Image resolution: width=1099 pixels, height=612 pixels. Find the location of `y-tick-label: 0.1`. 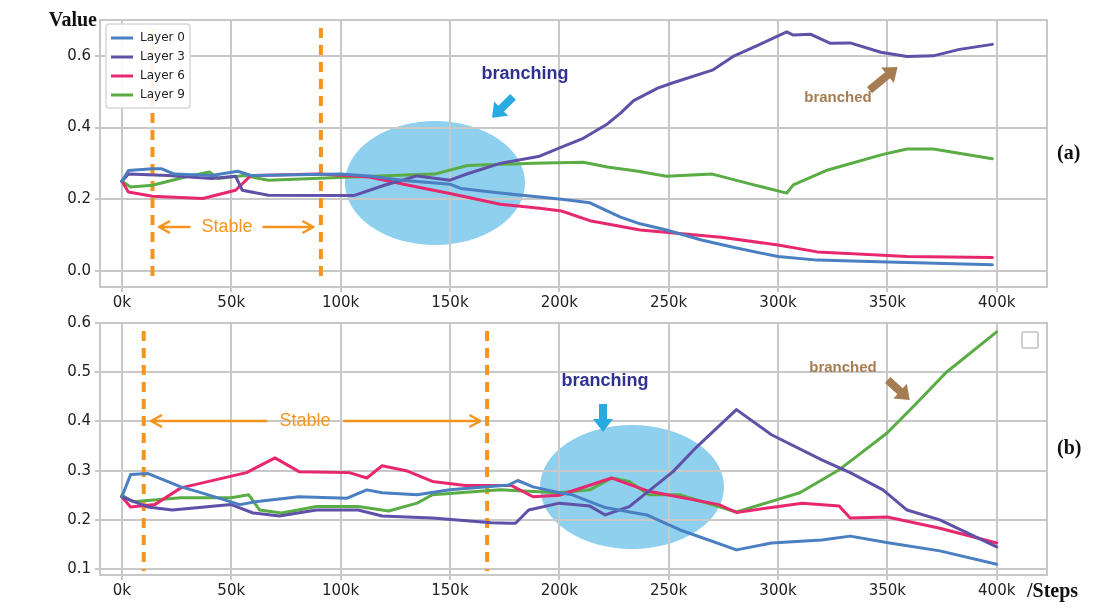

y-tick-label: 0.1 is located at coordinates (79, 567).